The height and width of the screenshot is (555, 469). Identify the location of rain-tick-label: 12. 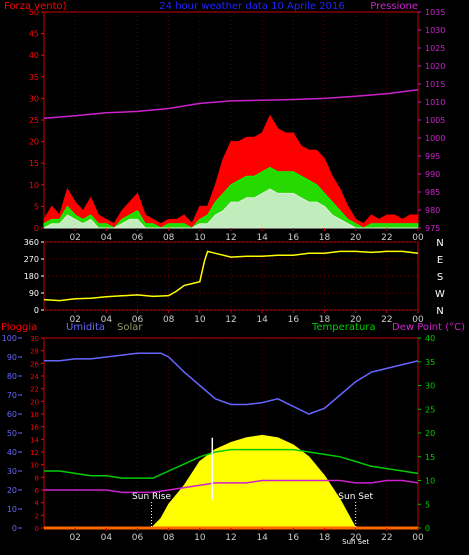
(34, 453).